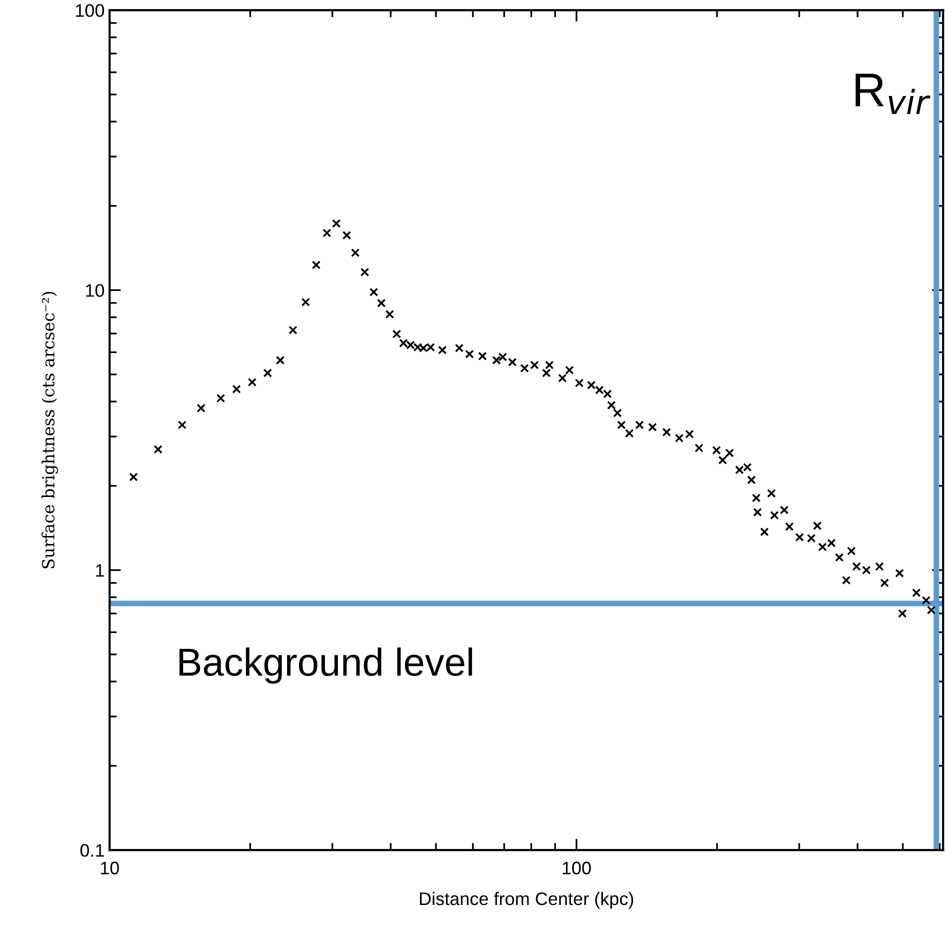 This screenshot has width=945, height=925. I want to click on y-tick-label: 100, so click(90, 10).